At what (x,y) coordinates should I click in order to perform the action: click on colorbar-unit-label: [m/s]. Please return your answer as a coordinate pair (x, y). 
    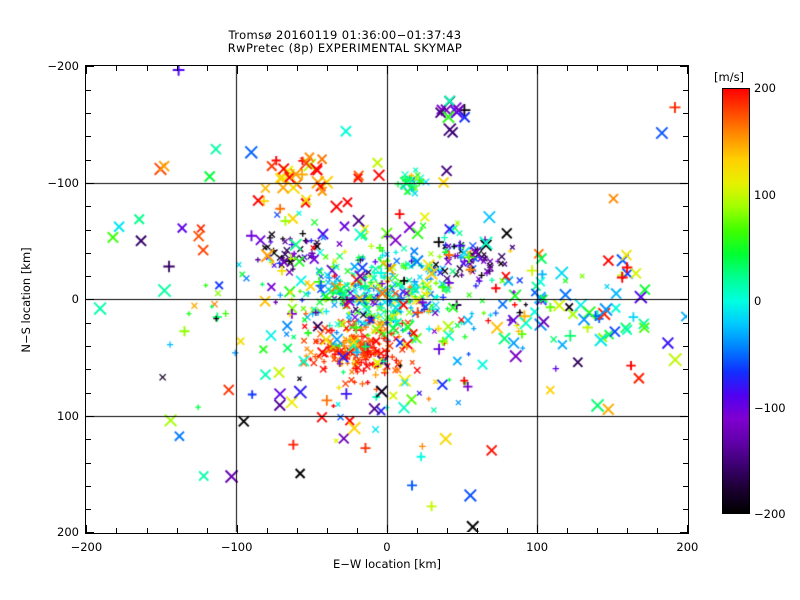
    Looking at the image, I should click on (729, 77).